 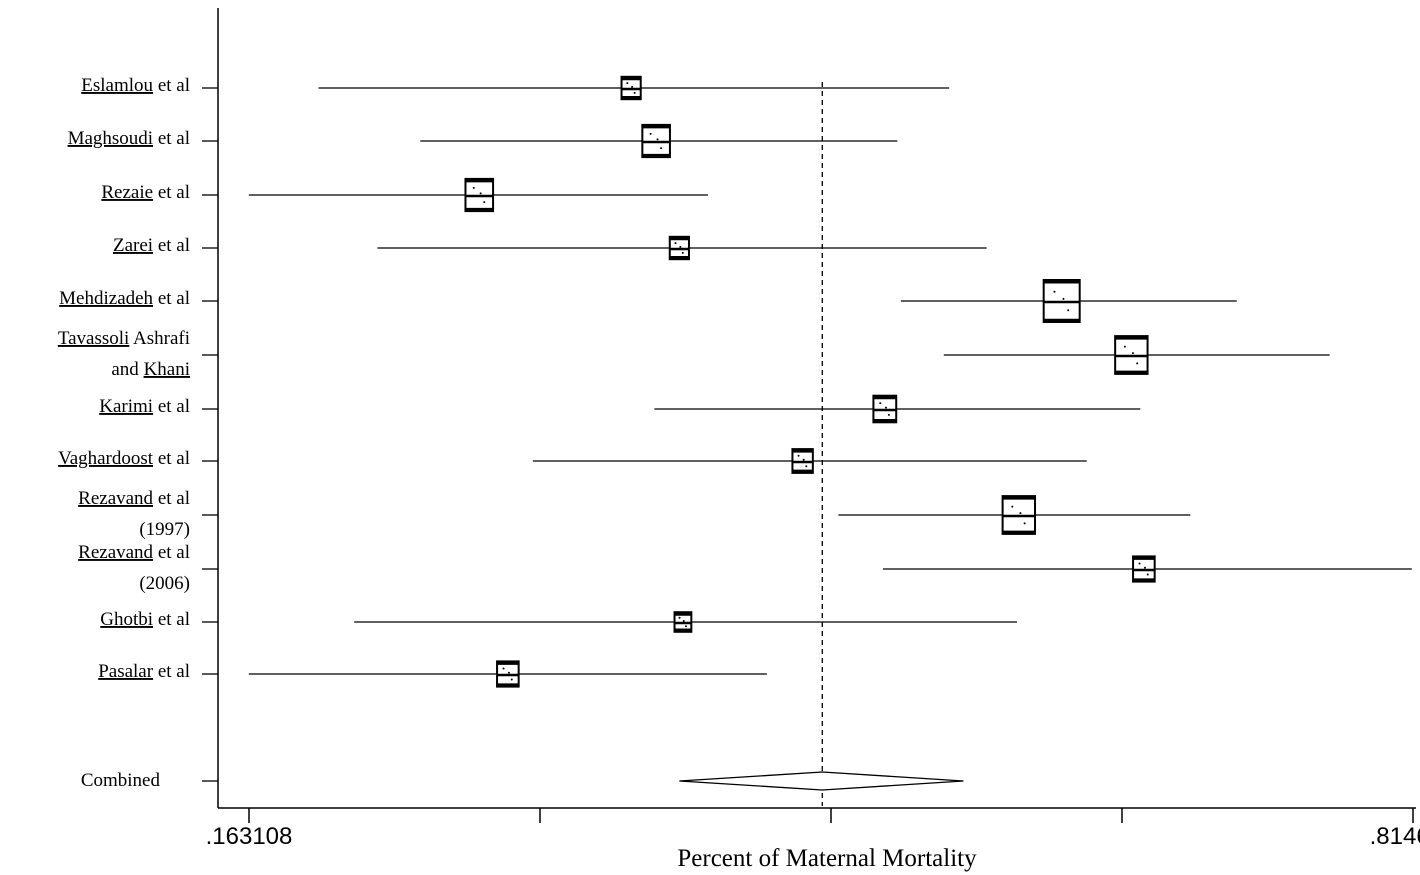 I want to click on study-name: Karimi, so click(x=126, y=406).